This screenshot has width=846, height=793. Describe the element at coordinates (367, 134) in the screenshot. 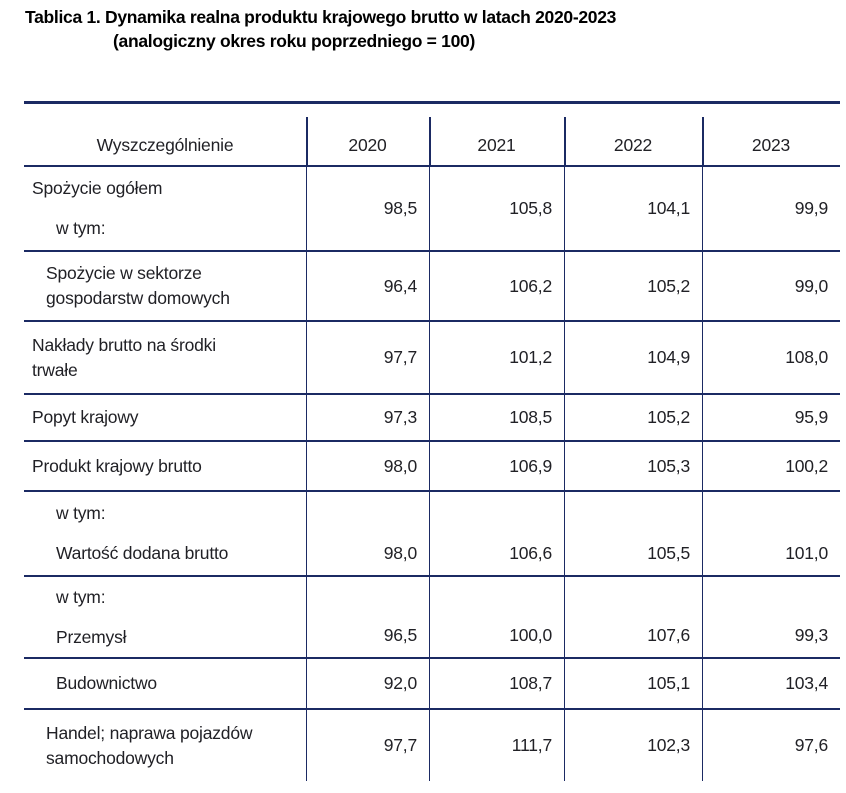

I see `column-header-year-2020: 2020` at that location.